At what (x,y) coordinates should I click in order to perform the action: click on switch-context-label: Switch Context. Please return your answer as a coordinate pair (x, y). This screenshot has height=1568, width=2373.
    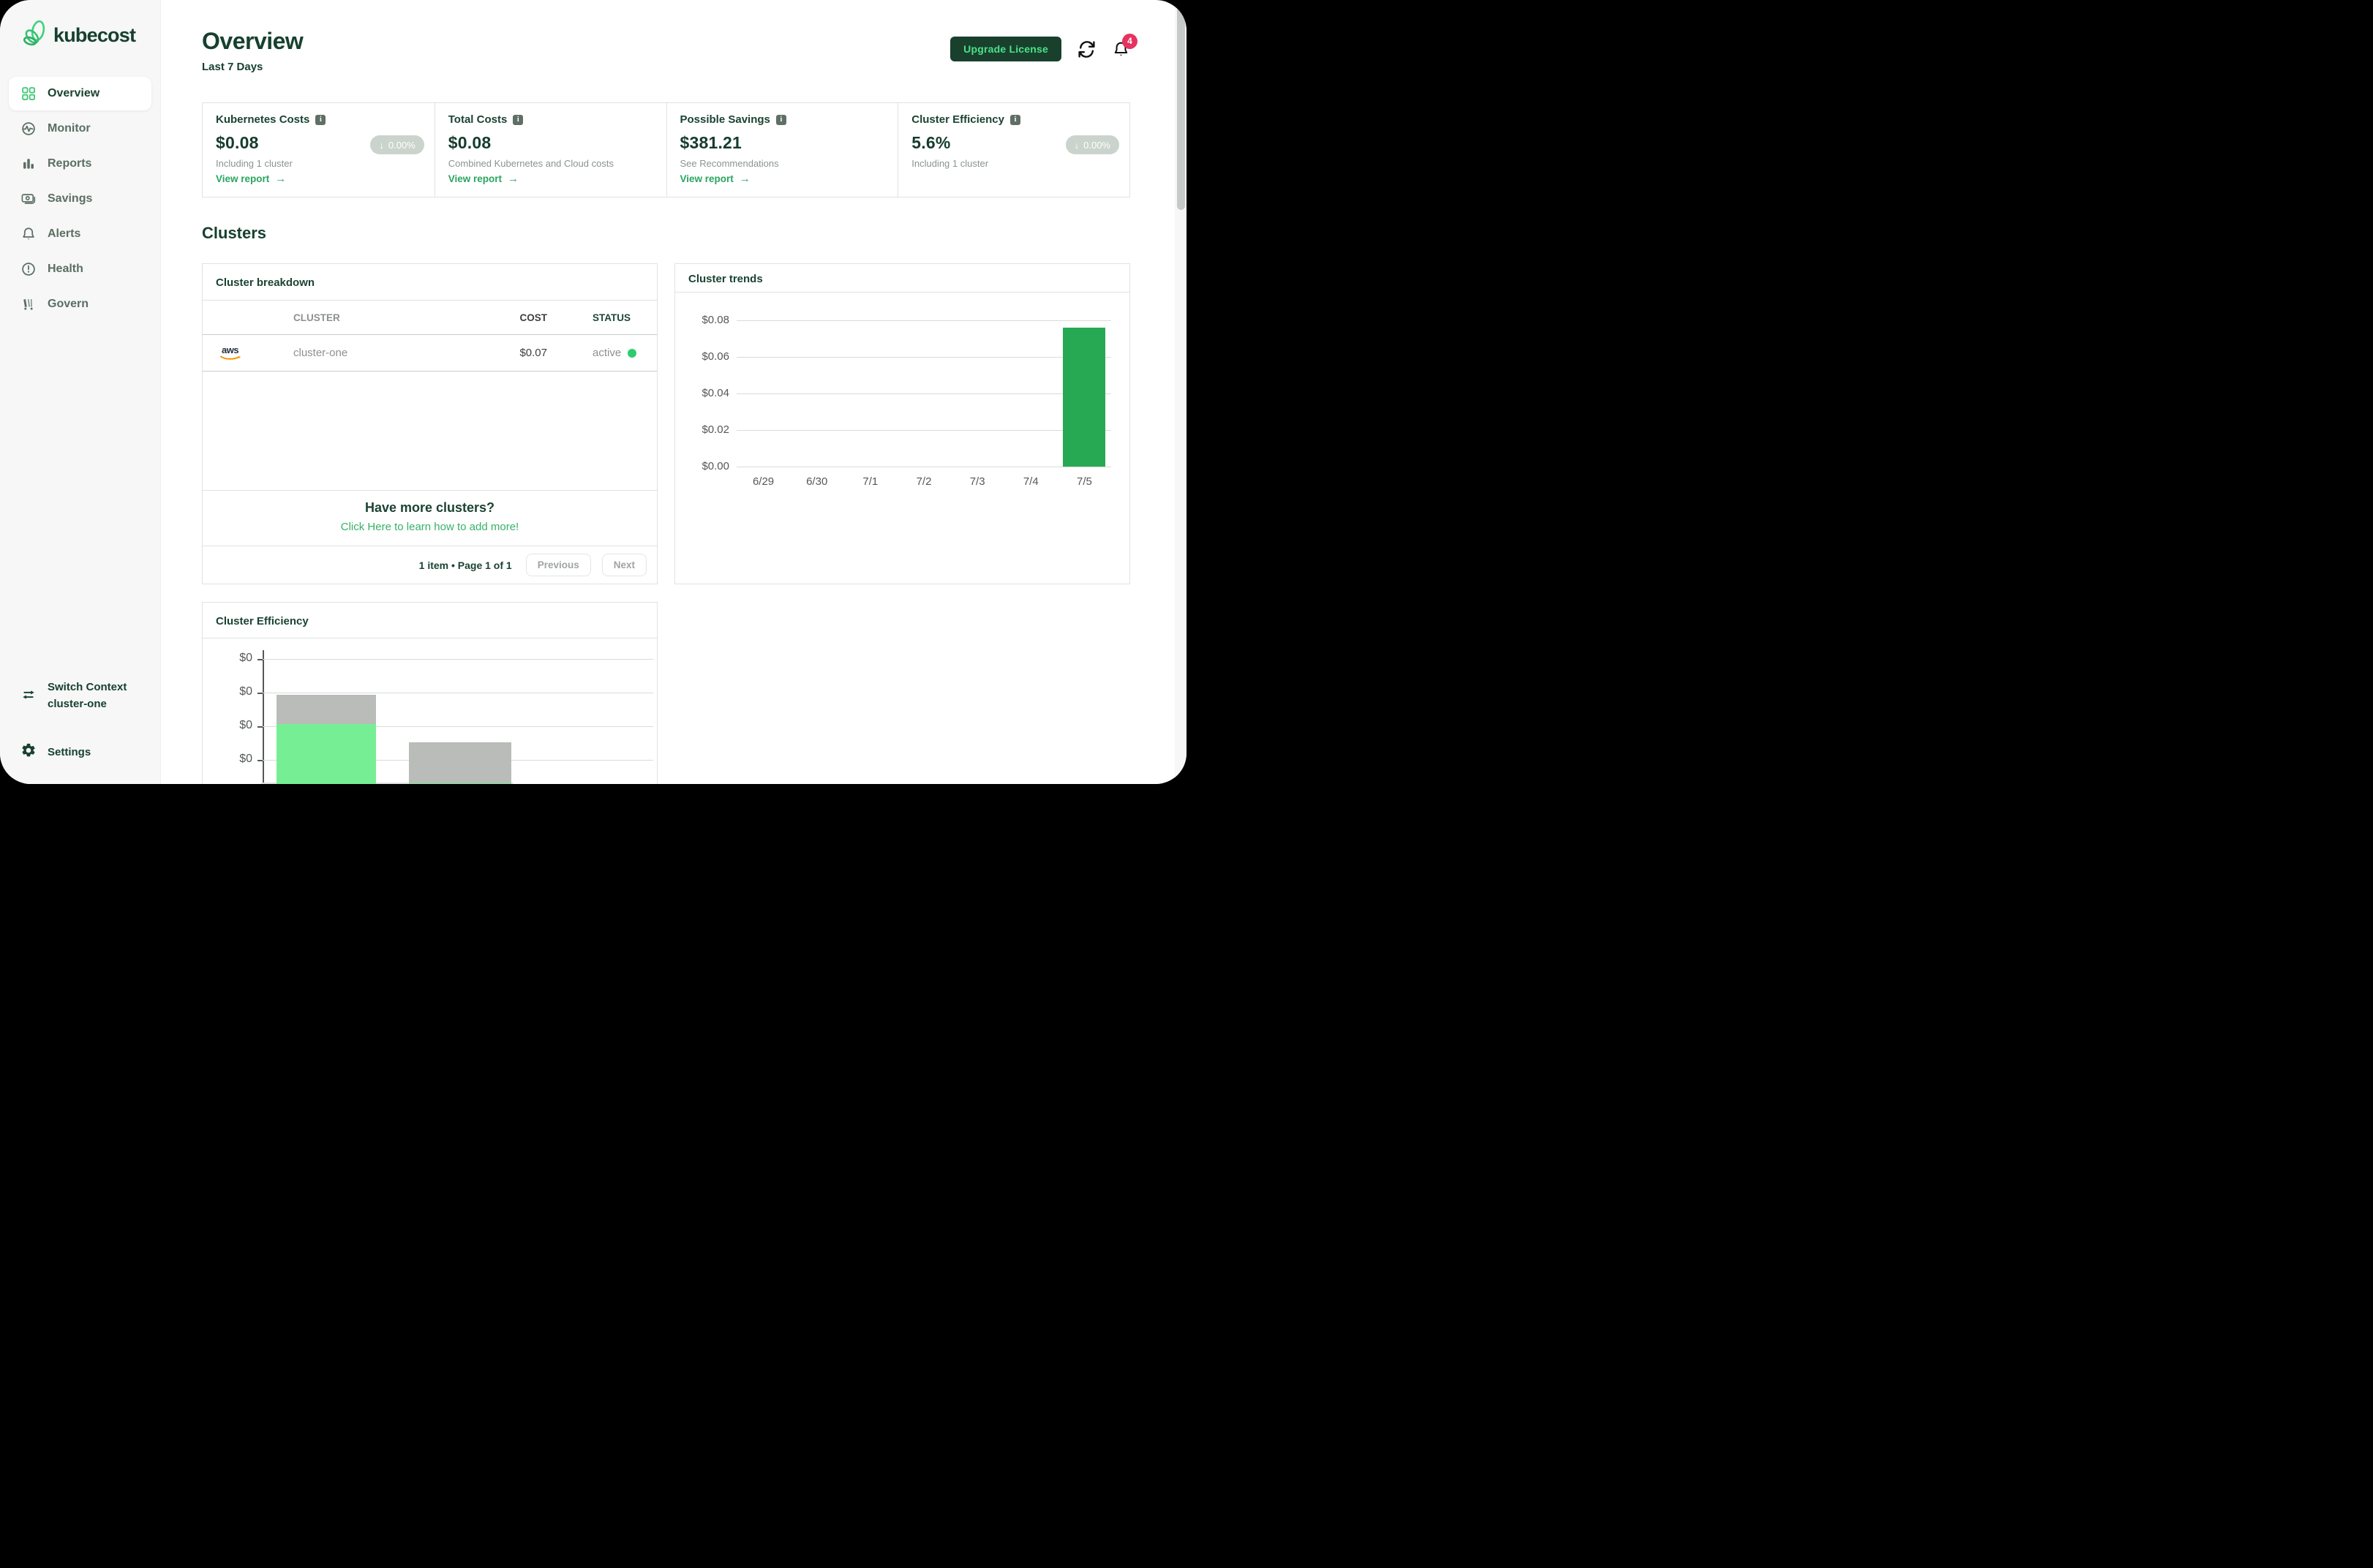
    Looking at the image, I should click on (87, 687).